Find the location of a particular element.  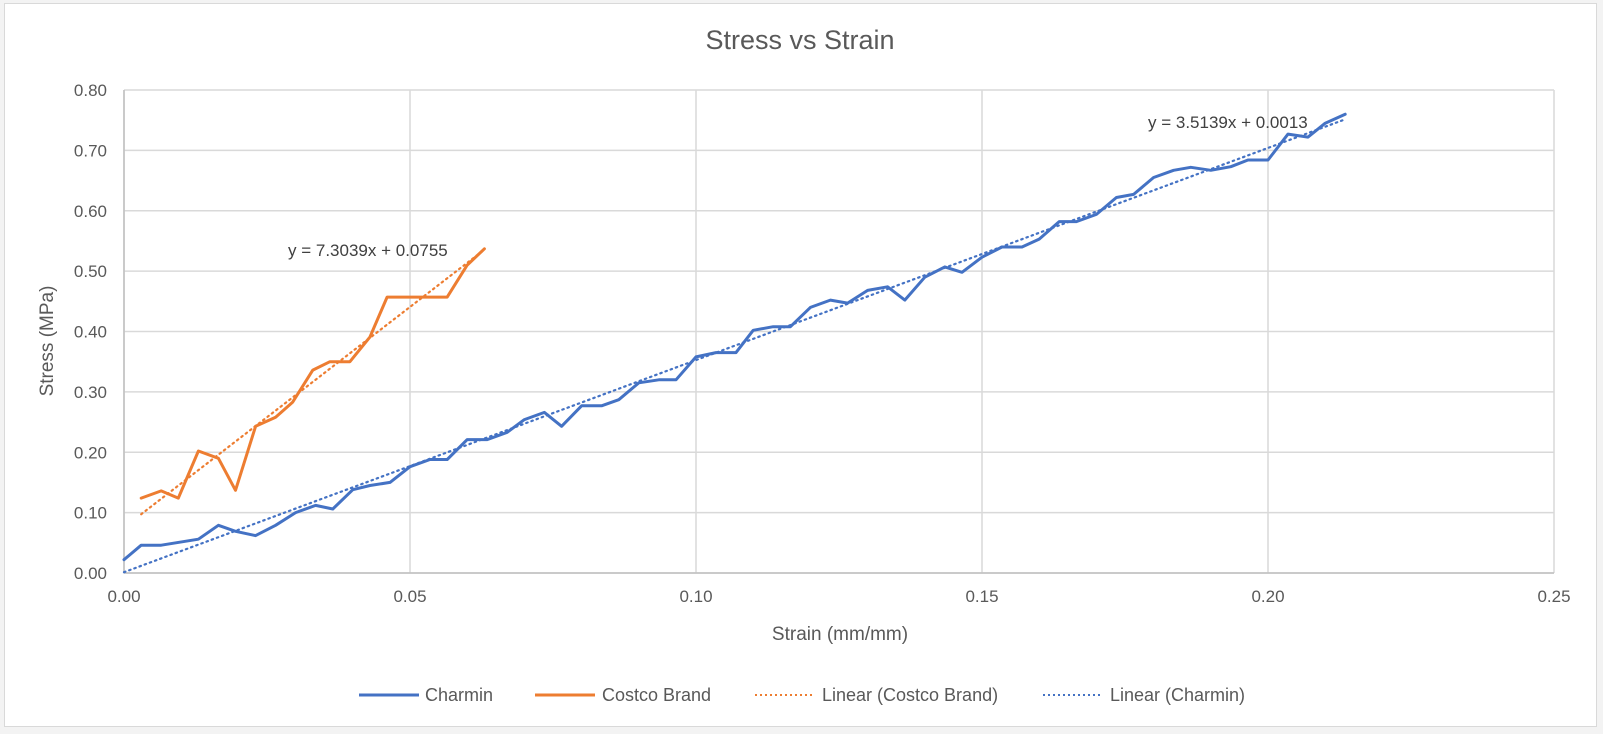

chart-title: Stress vs Strain is located at coordinates (799, 40).